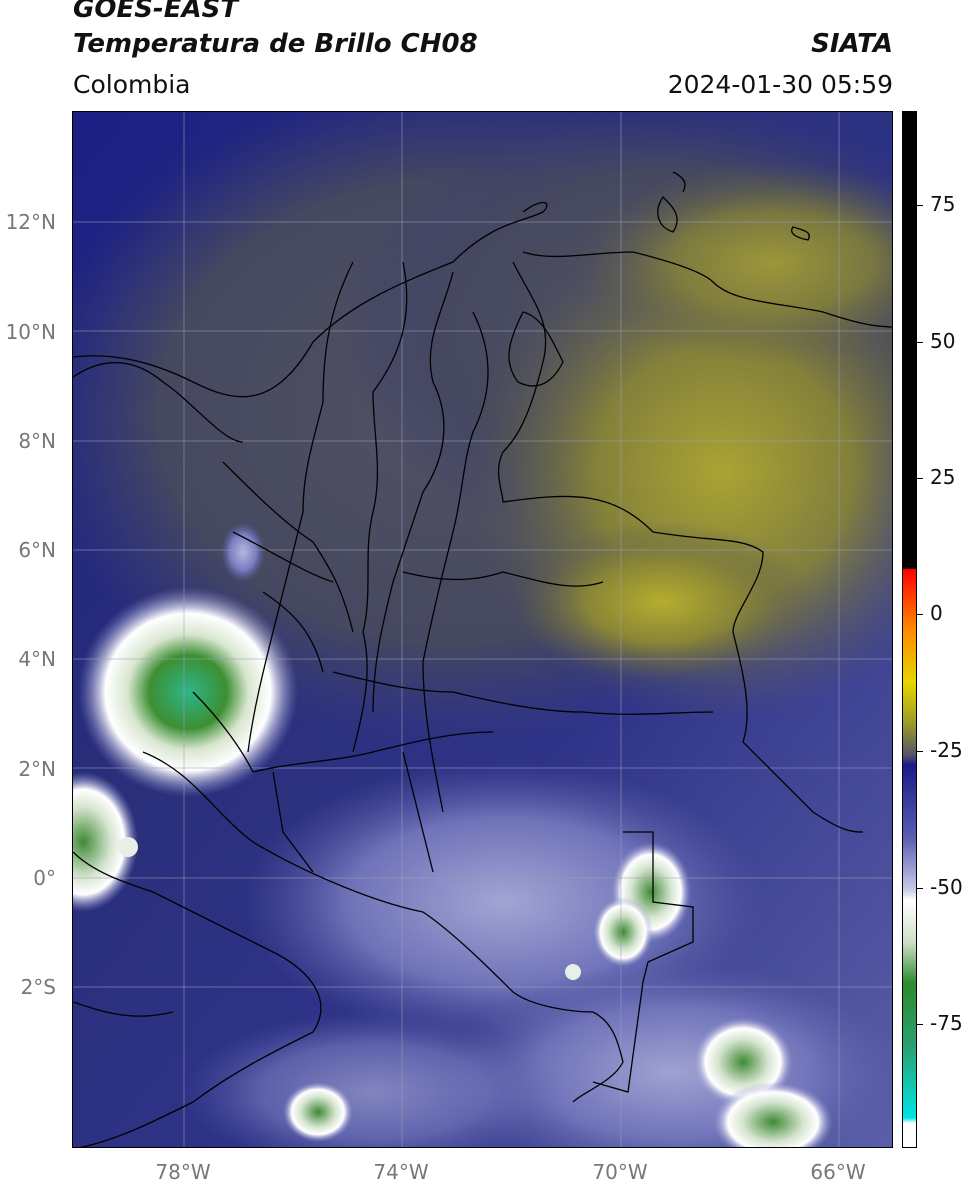 Image resolution: width=966 pixels, height=1190 pixels. What do you see at coordinates (37, 441) in the screenshot?
I see `lat-label-8n: 8°N` at bounding box center [37, 441].